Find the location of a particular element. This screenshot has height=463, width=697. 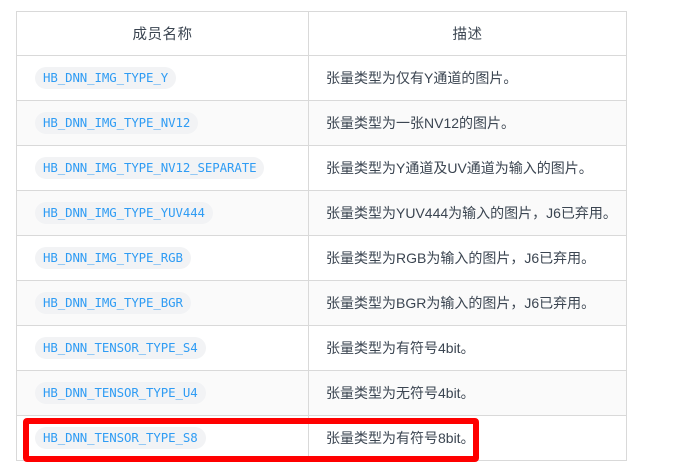

table-row: HB_DNN_TENSOR_TYPE_U4 张量类型为无符号4bit。 is located at coordinates (321, 393).